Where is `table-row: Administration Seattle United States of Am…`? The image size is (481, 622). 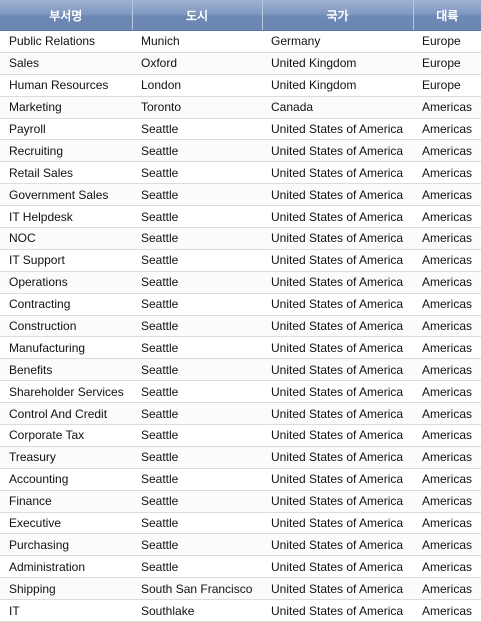 table-row: Administration Seattle United States of Am… is located at coordinates (240, 567).